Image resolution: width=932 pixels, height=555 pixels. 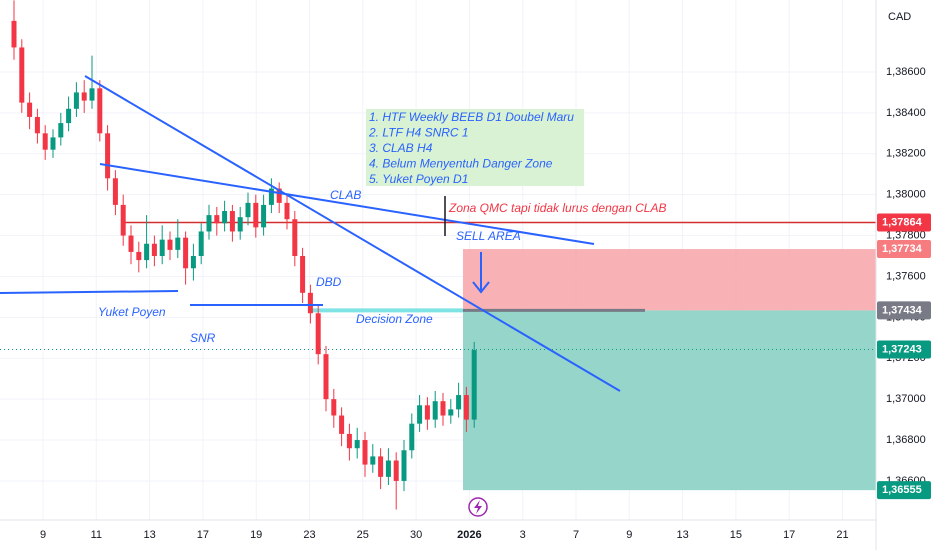 What do you see at coordinates (329, 282) in the screenshot?
I see `dbd-label: DBD` at bounding box center [329, 282].